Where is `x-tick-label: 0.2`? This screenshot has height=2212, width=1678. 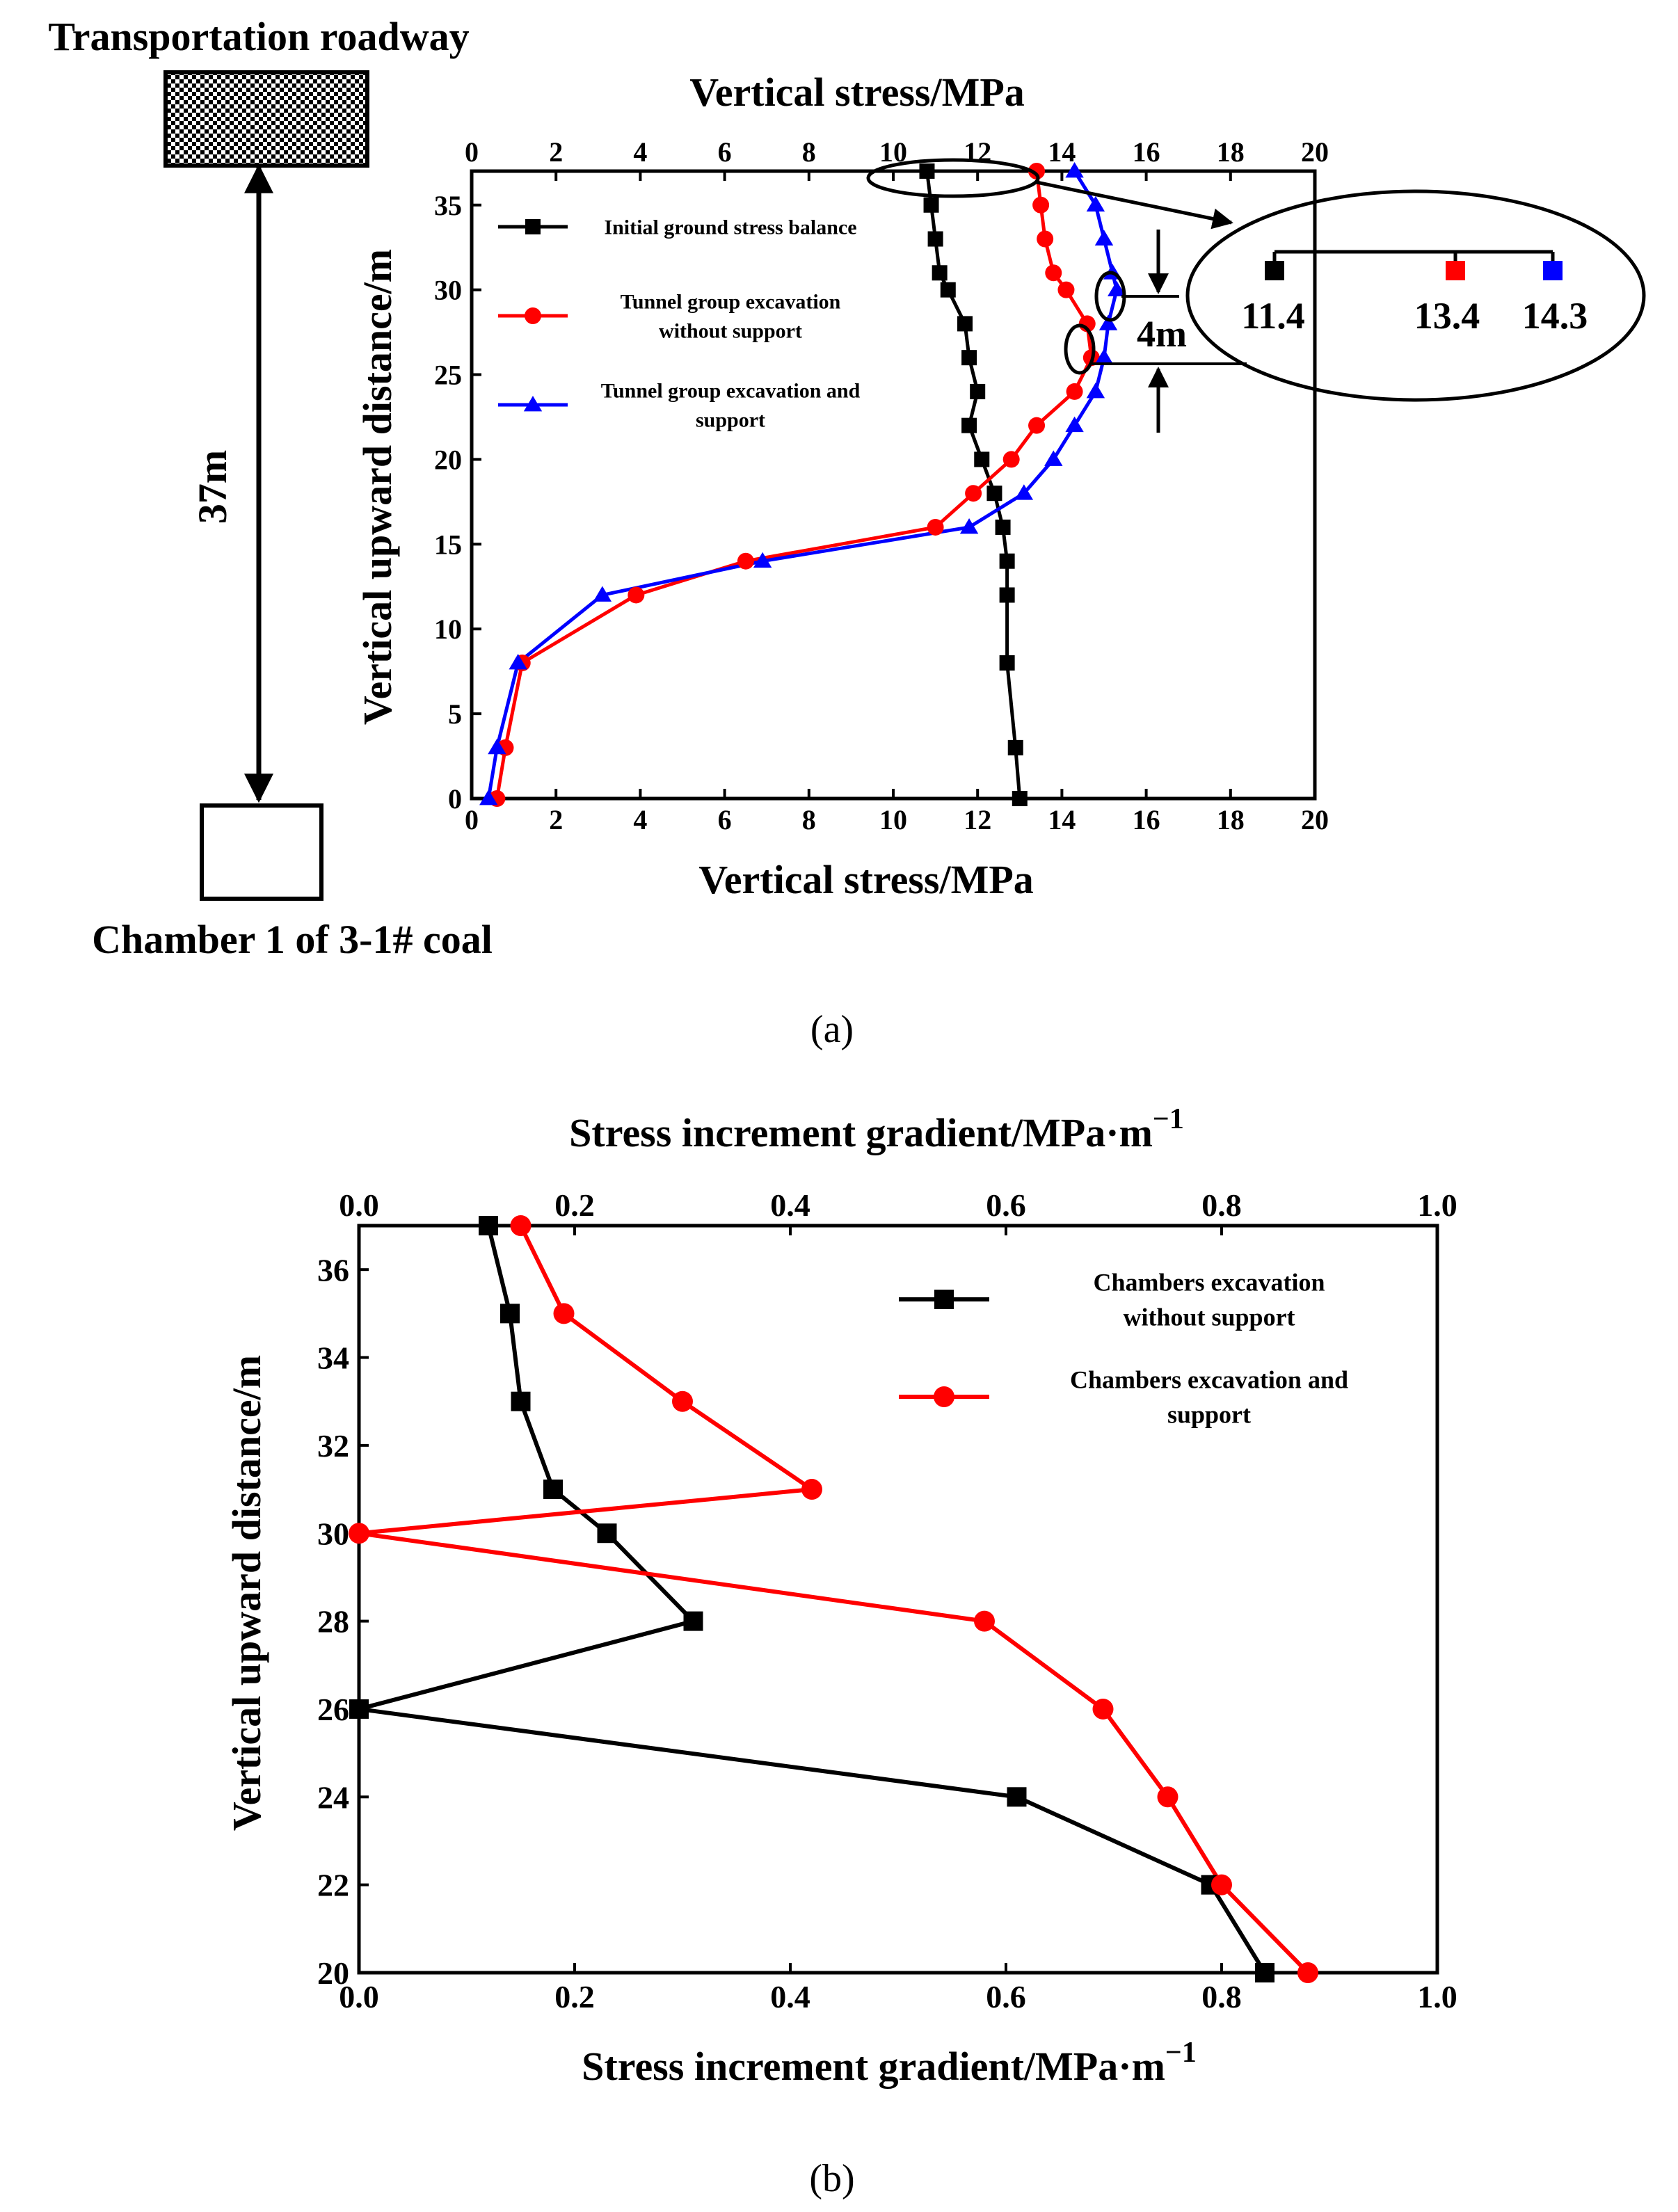 x-tick-label: 0.2 is located at coordinates (574, 1996).